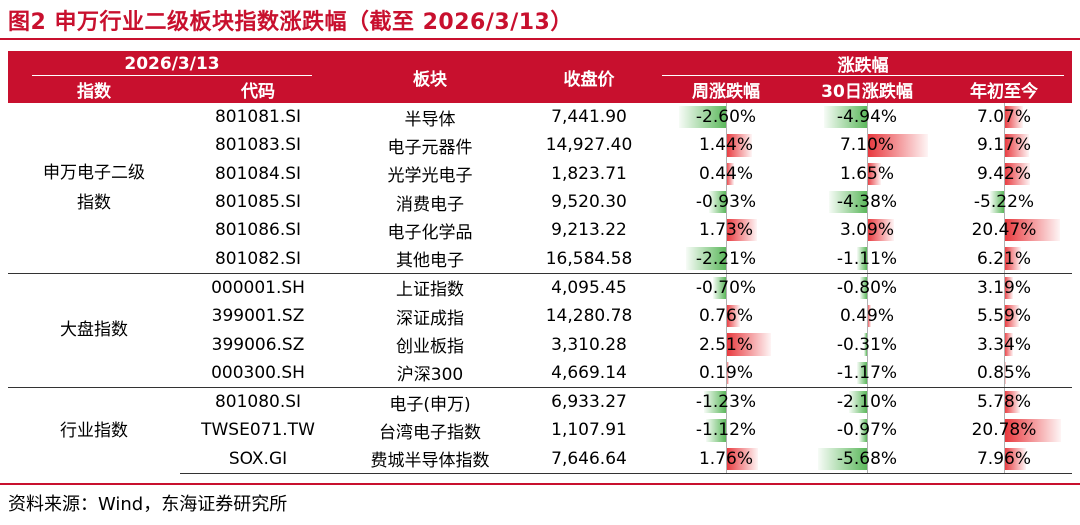 The width and height of the screenshot is (1080, 525). Describe the element at coordinates (172, 63) in the screenshot. I see `header-date-text: 2026/3/13` at that location.